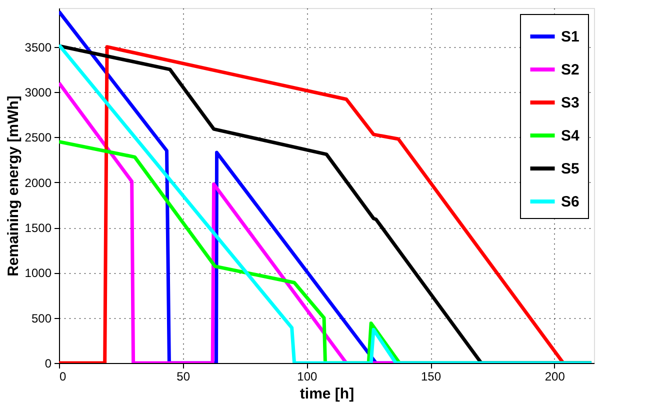 The image size is (649, 419). I want to click on y-tick-label: 1000, so click(38, 273).